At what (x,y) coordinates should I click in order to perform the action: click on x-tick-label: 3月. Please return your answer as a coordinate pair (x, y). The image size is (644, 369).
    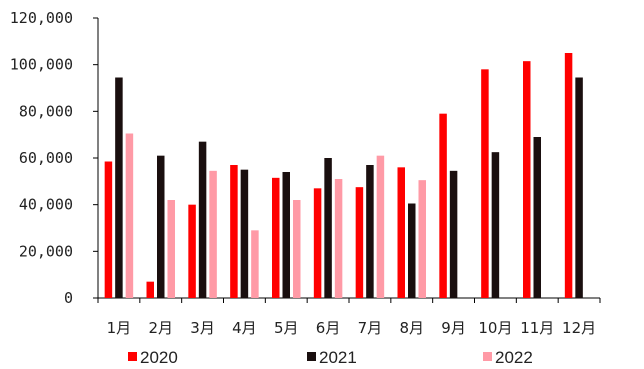
    Looking at the image, I should click on (202, 328).